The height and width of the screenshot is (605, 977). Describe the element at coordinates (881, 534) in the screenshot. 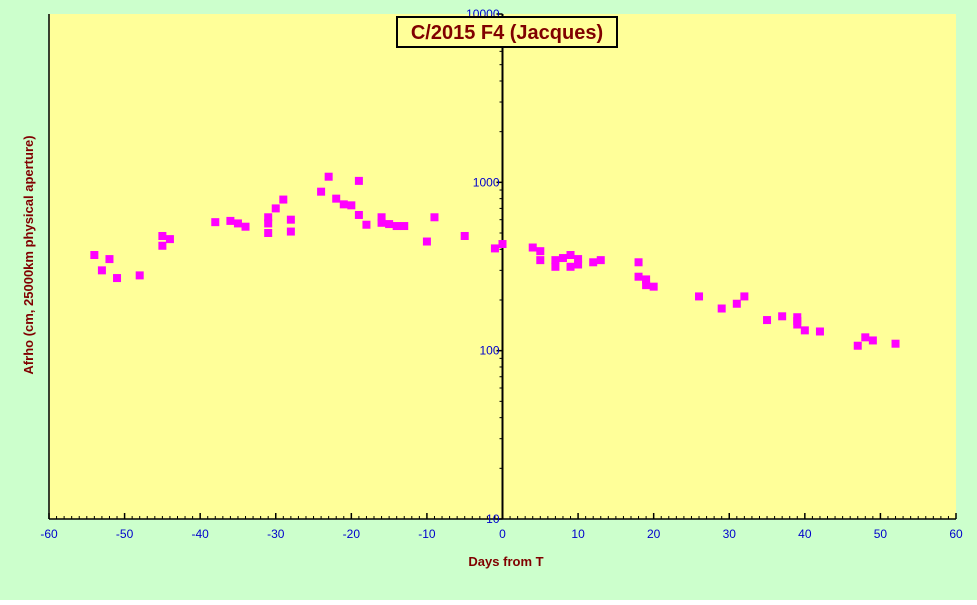

I see `x-tick-label: 50` at that location.